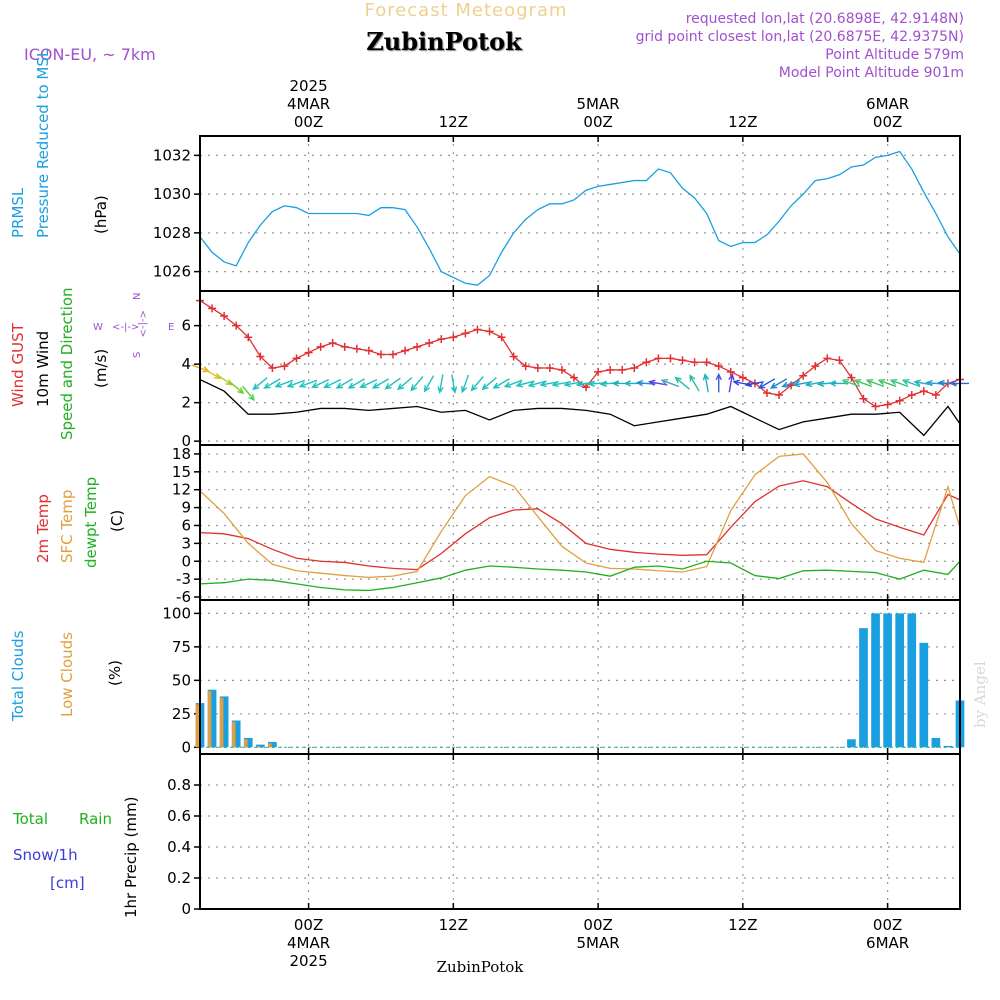 The width and height of the screenshot is (1000, 1000). I want to click on precip-frame, so click(580, 831).